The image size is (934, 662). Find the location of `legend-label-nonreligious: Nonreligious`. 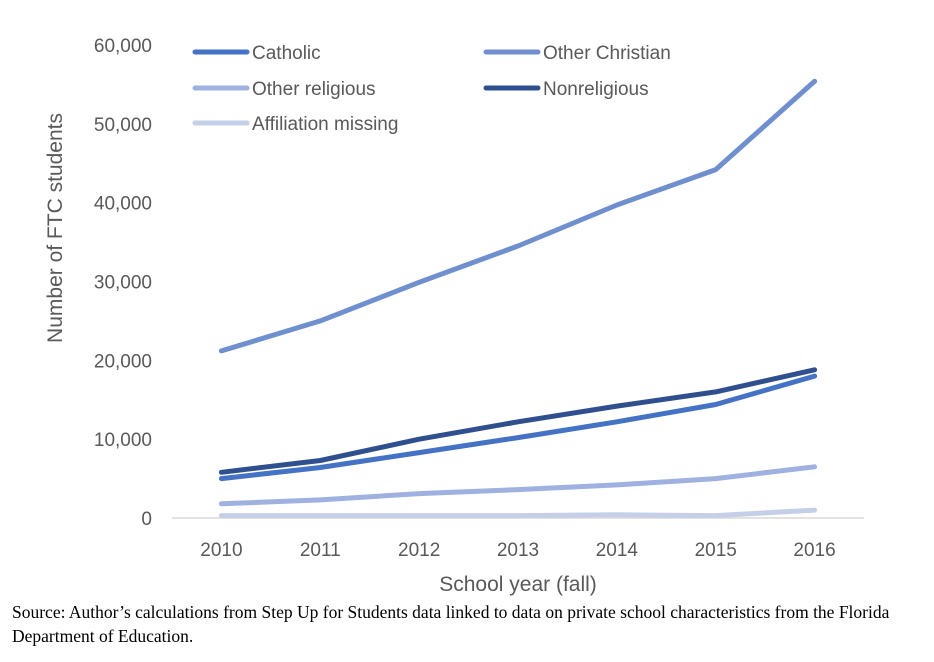

legend-label-nonreligious: Nonreligious is located at coordinates (596, 89).